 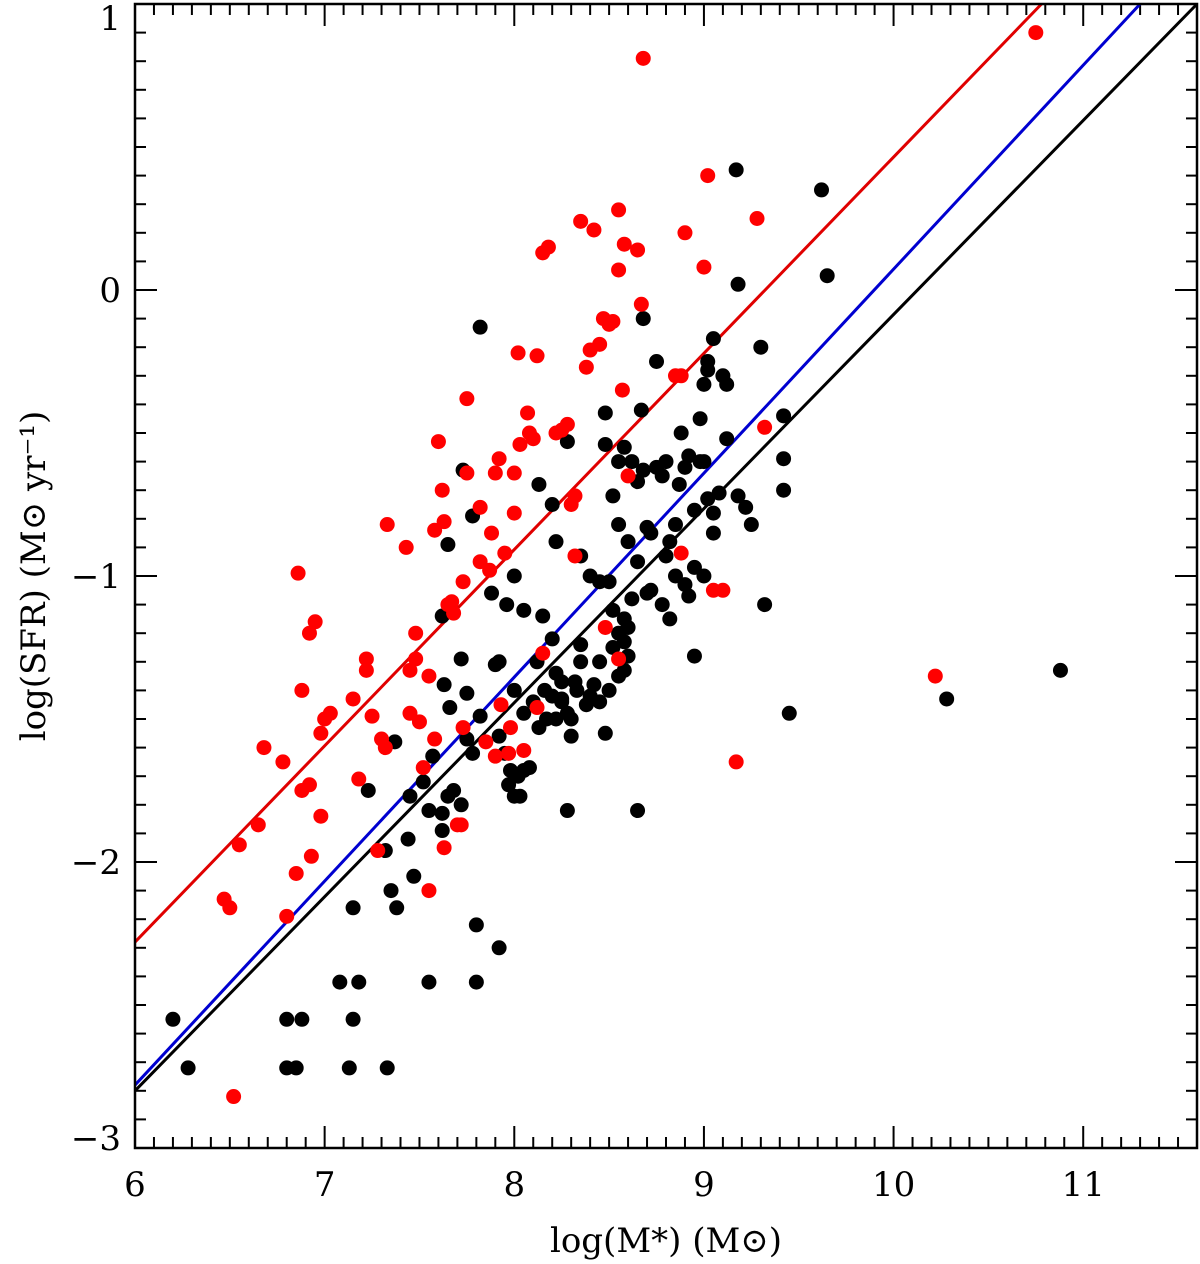 What do you see at coordinates (325, 1185) in the screenshot?
I see `x-tick-label: 7` at bounding box center [325, 1185].